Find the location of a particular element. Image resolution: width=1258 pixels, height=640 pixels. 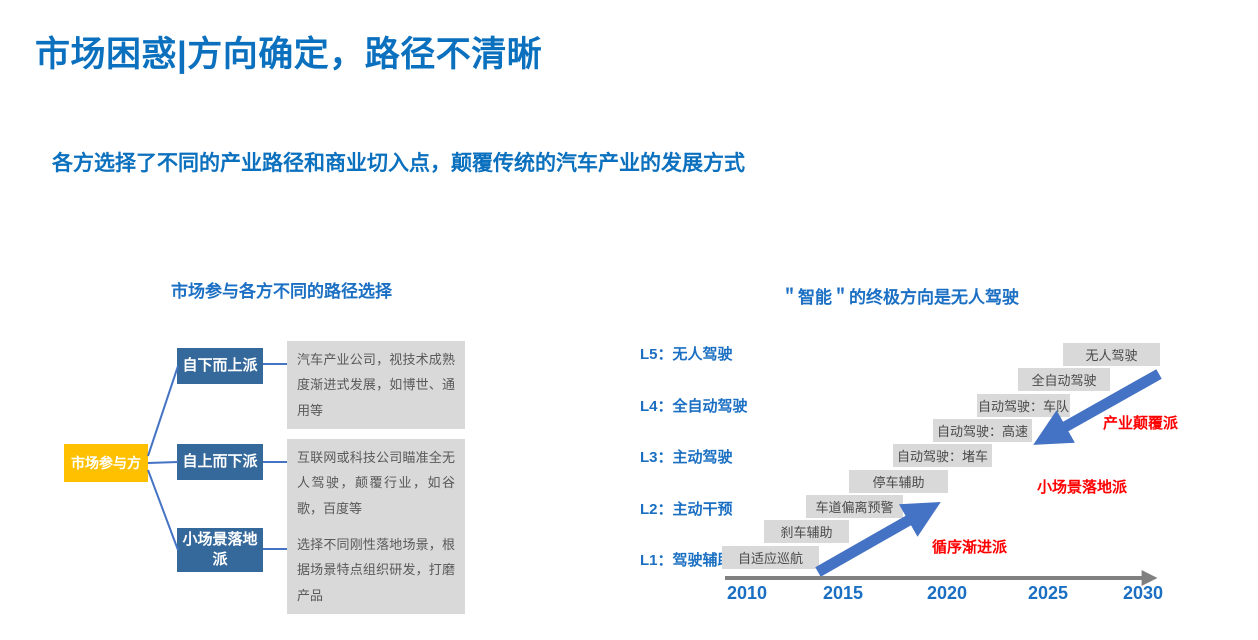

level-label-l1: L1：驾驶辅助 is located at coordinates (686, 560).